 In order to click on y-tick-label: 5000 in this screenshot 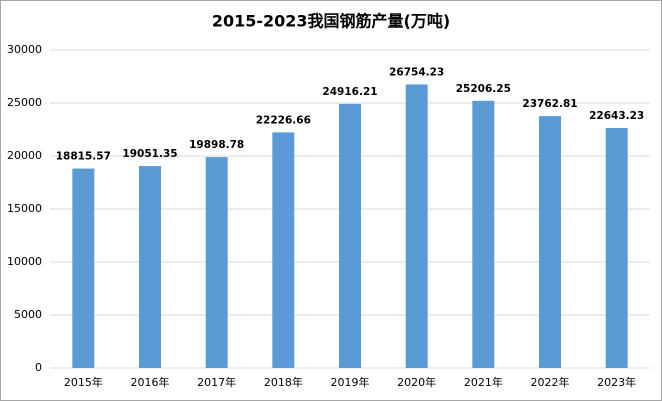, I will do `click(28, 314)`.